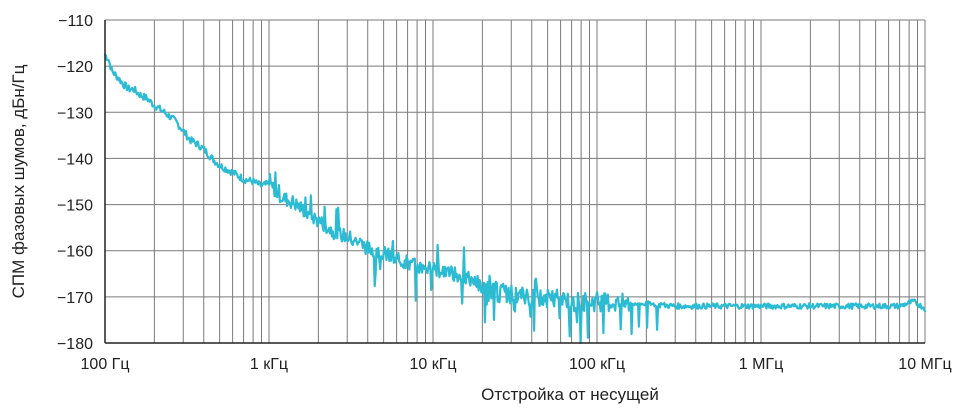 Image resolution: width=960 pixels, height=408 pixels. Describe the element at coordinates (269, 364) in the screenshot. I see `x-tick-label: 1 кГц` at that location.